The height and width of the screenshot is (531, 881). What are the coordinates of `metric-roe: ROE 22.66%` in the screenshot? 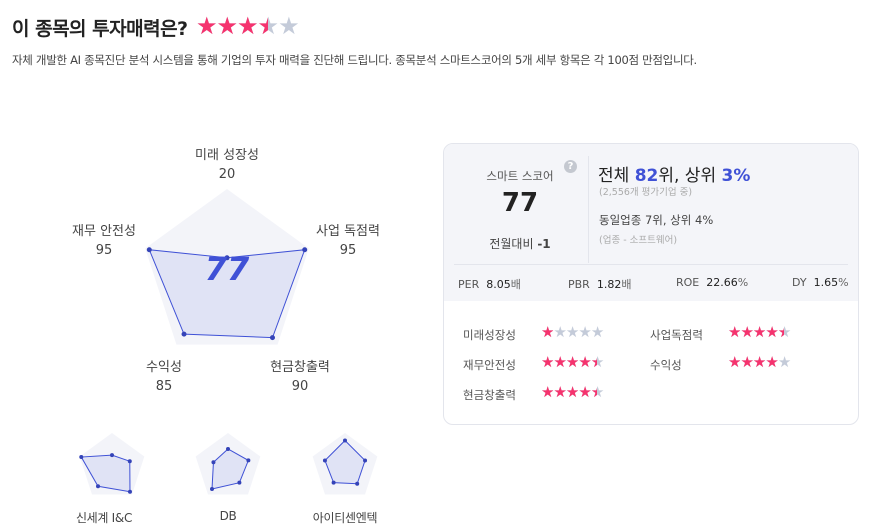 It's located at (712, 282).